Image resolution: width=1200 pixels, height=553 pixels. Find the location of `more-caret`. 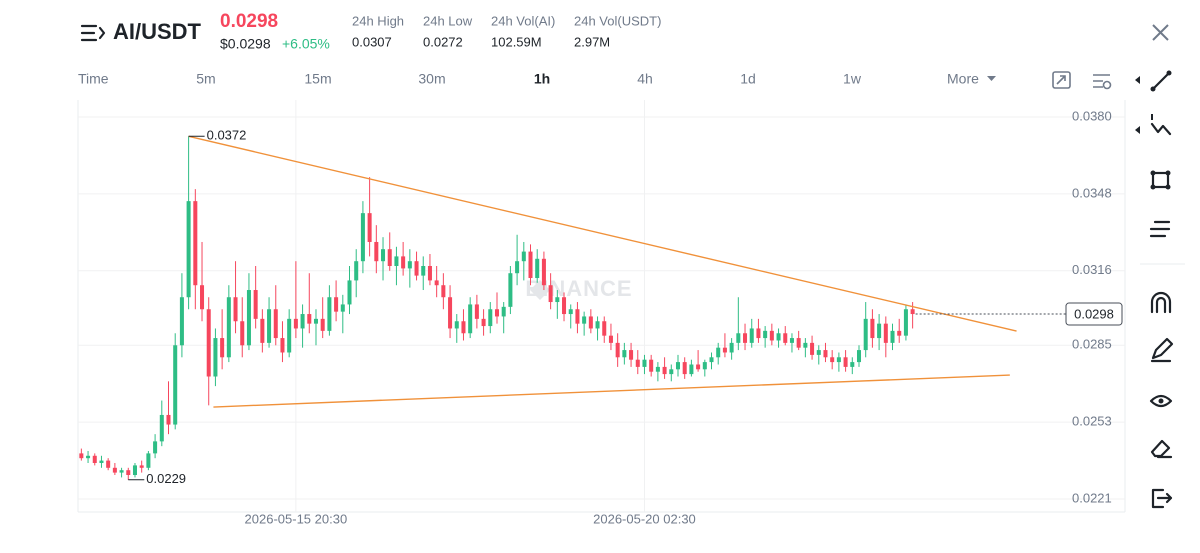

more-caret is located at coordinates (991, 78).